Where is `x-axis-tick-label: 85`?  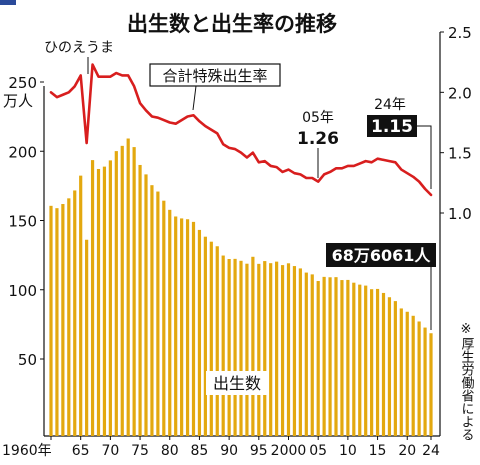
x-axis-tick-label: 85 is located at coordinates (200, 451).